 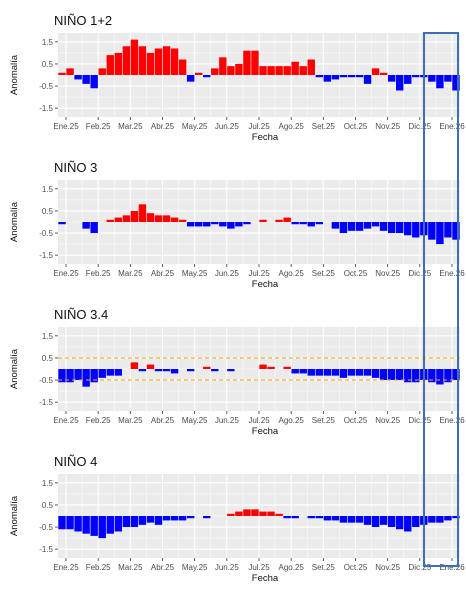 What do you see at coordinates (75, 461) in the screenshot?
I see `chart-title: NIÑO 4` at bounding box center [75, 461].